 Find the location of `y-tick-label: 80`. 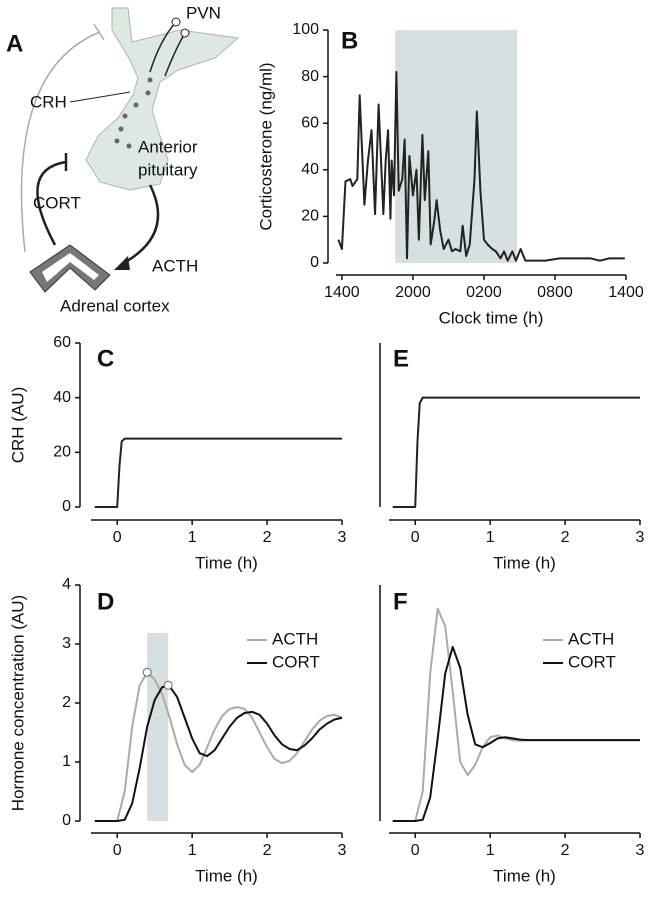

y-tick-label: 80 is located at coordinates (310, 76).